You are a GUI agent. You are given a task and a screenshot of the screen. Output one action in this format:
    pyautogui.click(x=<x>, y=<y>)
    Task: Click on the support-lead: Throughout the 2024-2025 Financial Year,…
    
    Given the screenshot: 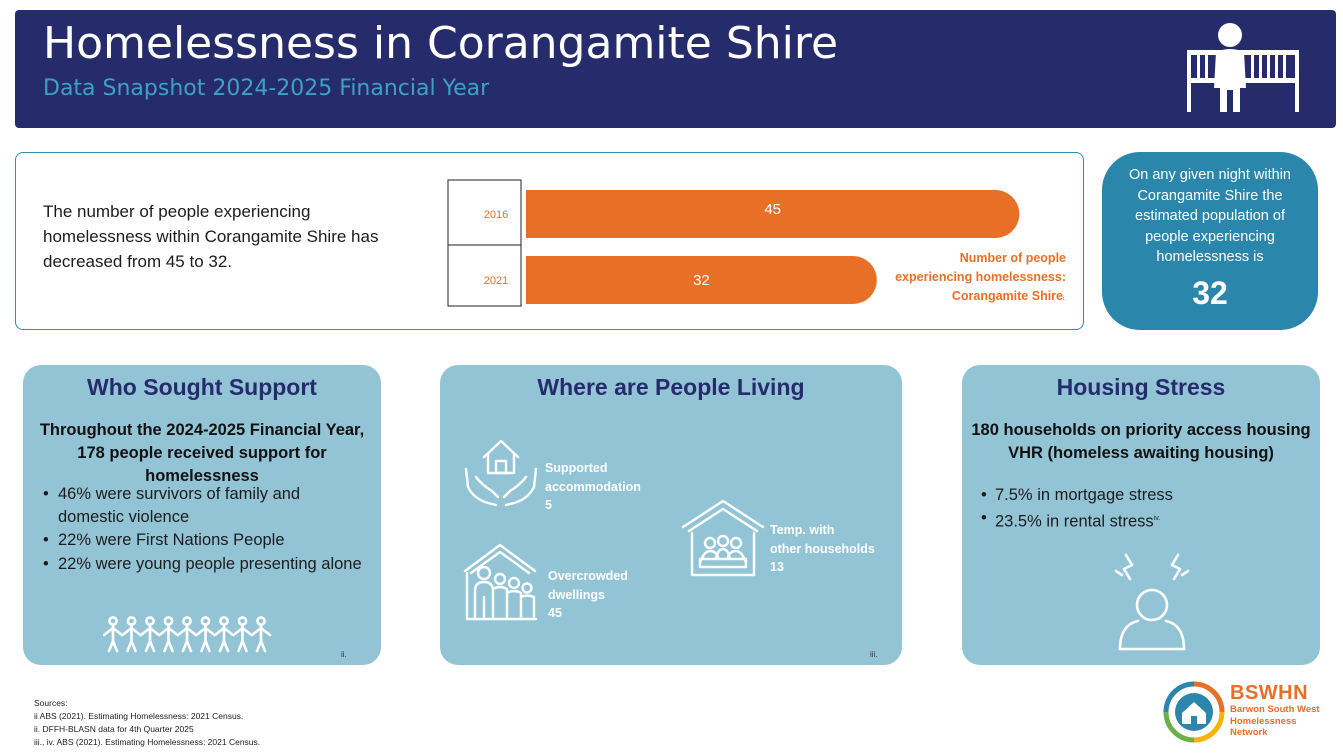 What is the action you would take?
    pyautogui.click(x=202, y=453)
    